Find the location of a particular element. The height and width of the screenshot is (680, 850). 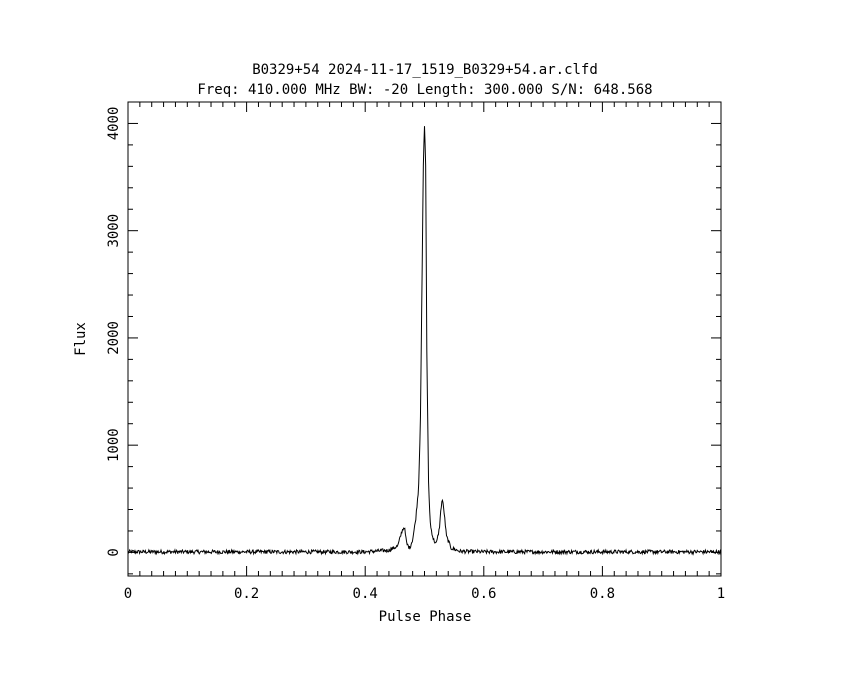

y-tick-label: 0 is located at coordinates (114, 552).